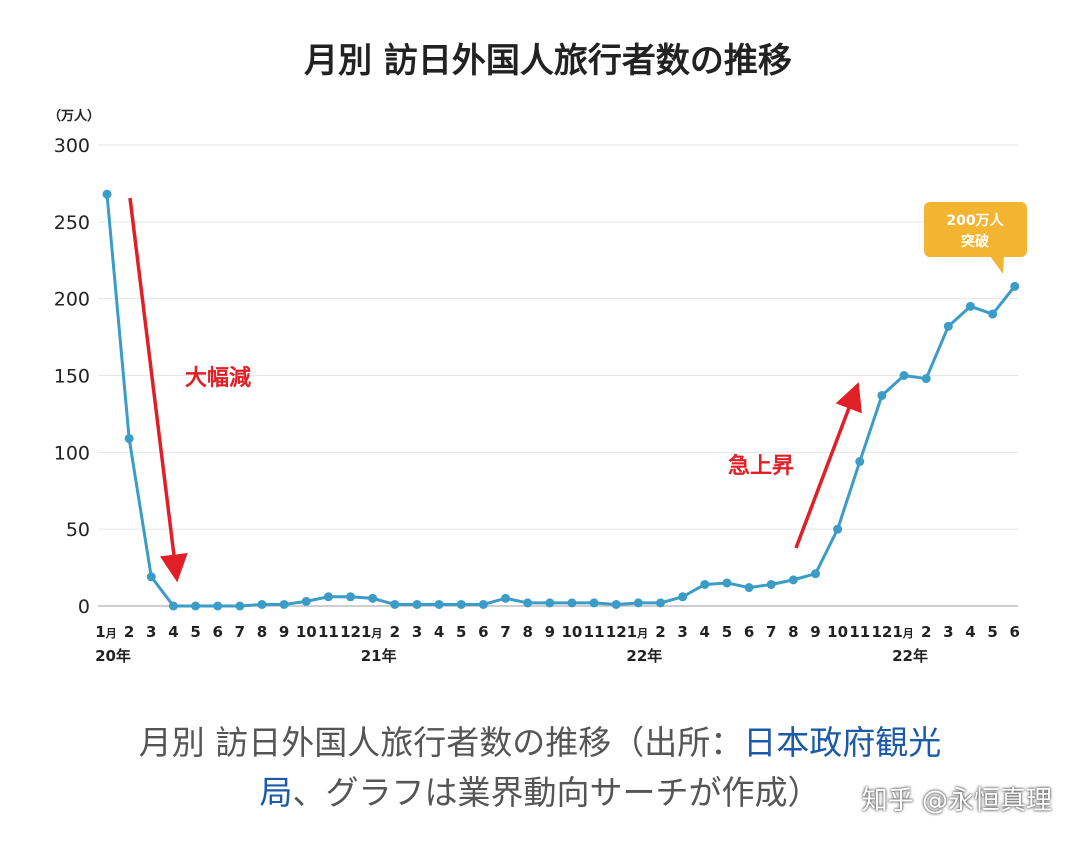  Describe the element at coordinates (511, 656) in the screenshot. I see `x-axis-year-labels: 20年 21年 22年 22年` at that location.